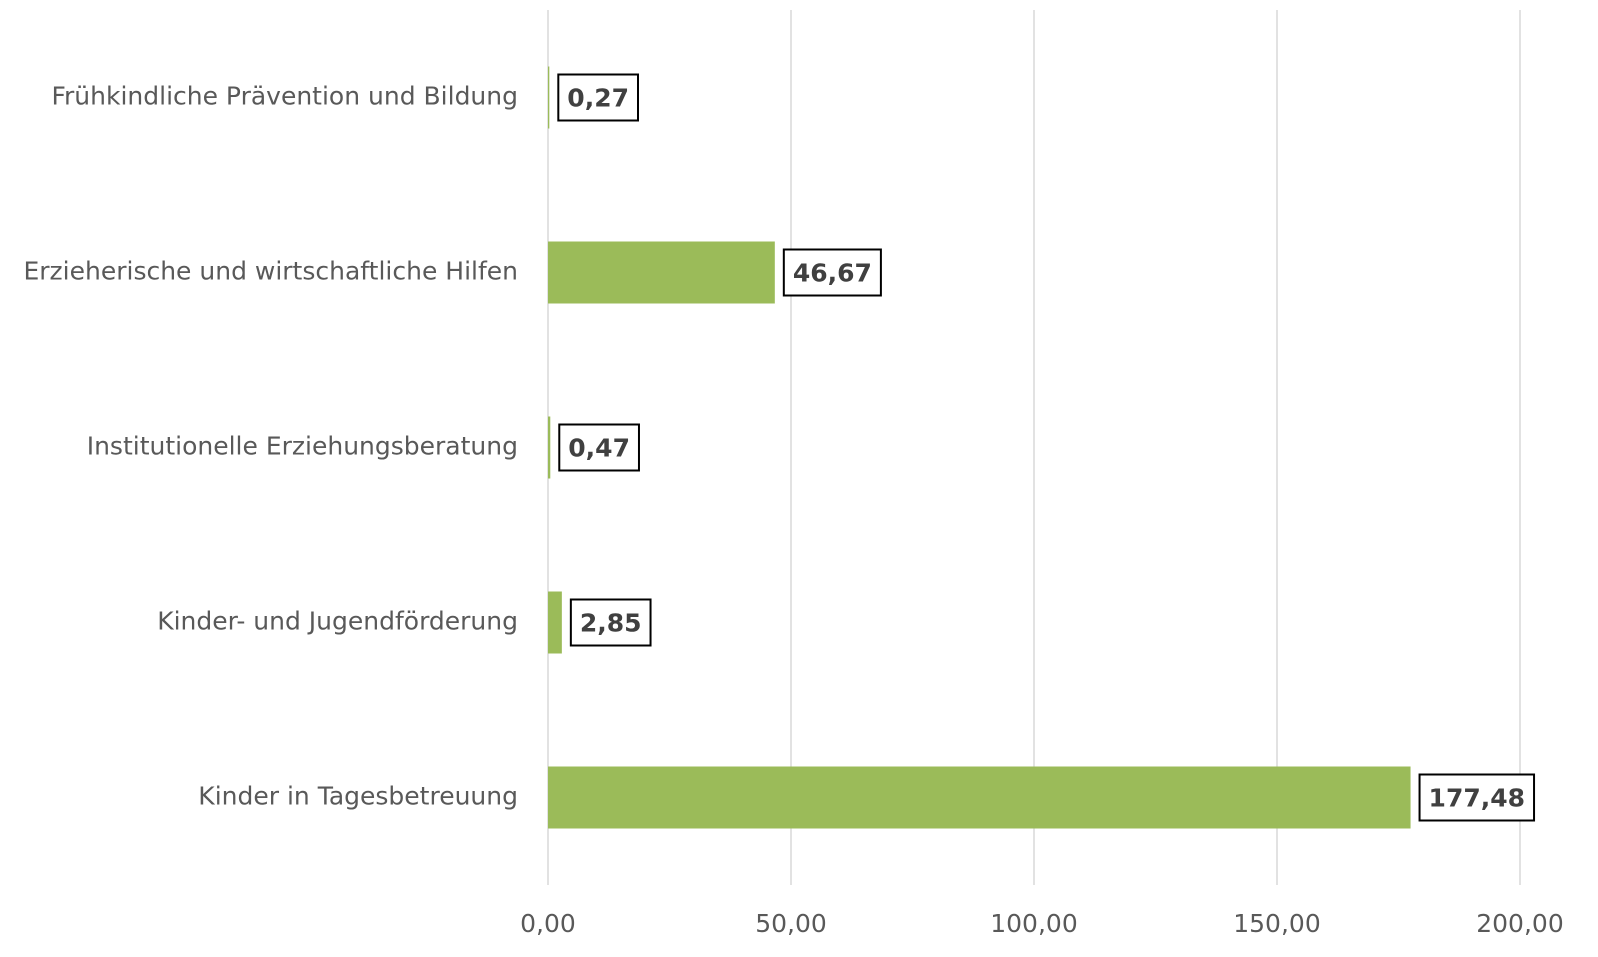 Image resolution: width=1598 pixels, height=957 pixels. Describe the element at coordinates (1033, 923) in the screenshot. I see `x-tick-label: 100,00` at that location.